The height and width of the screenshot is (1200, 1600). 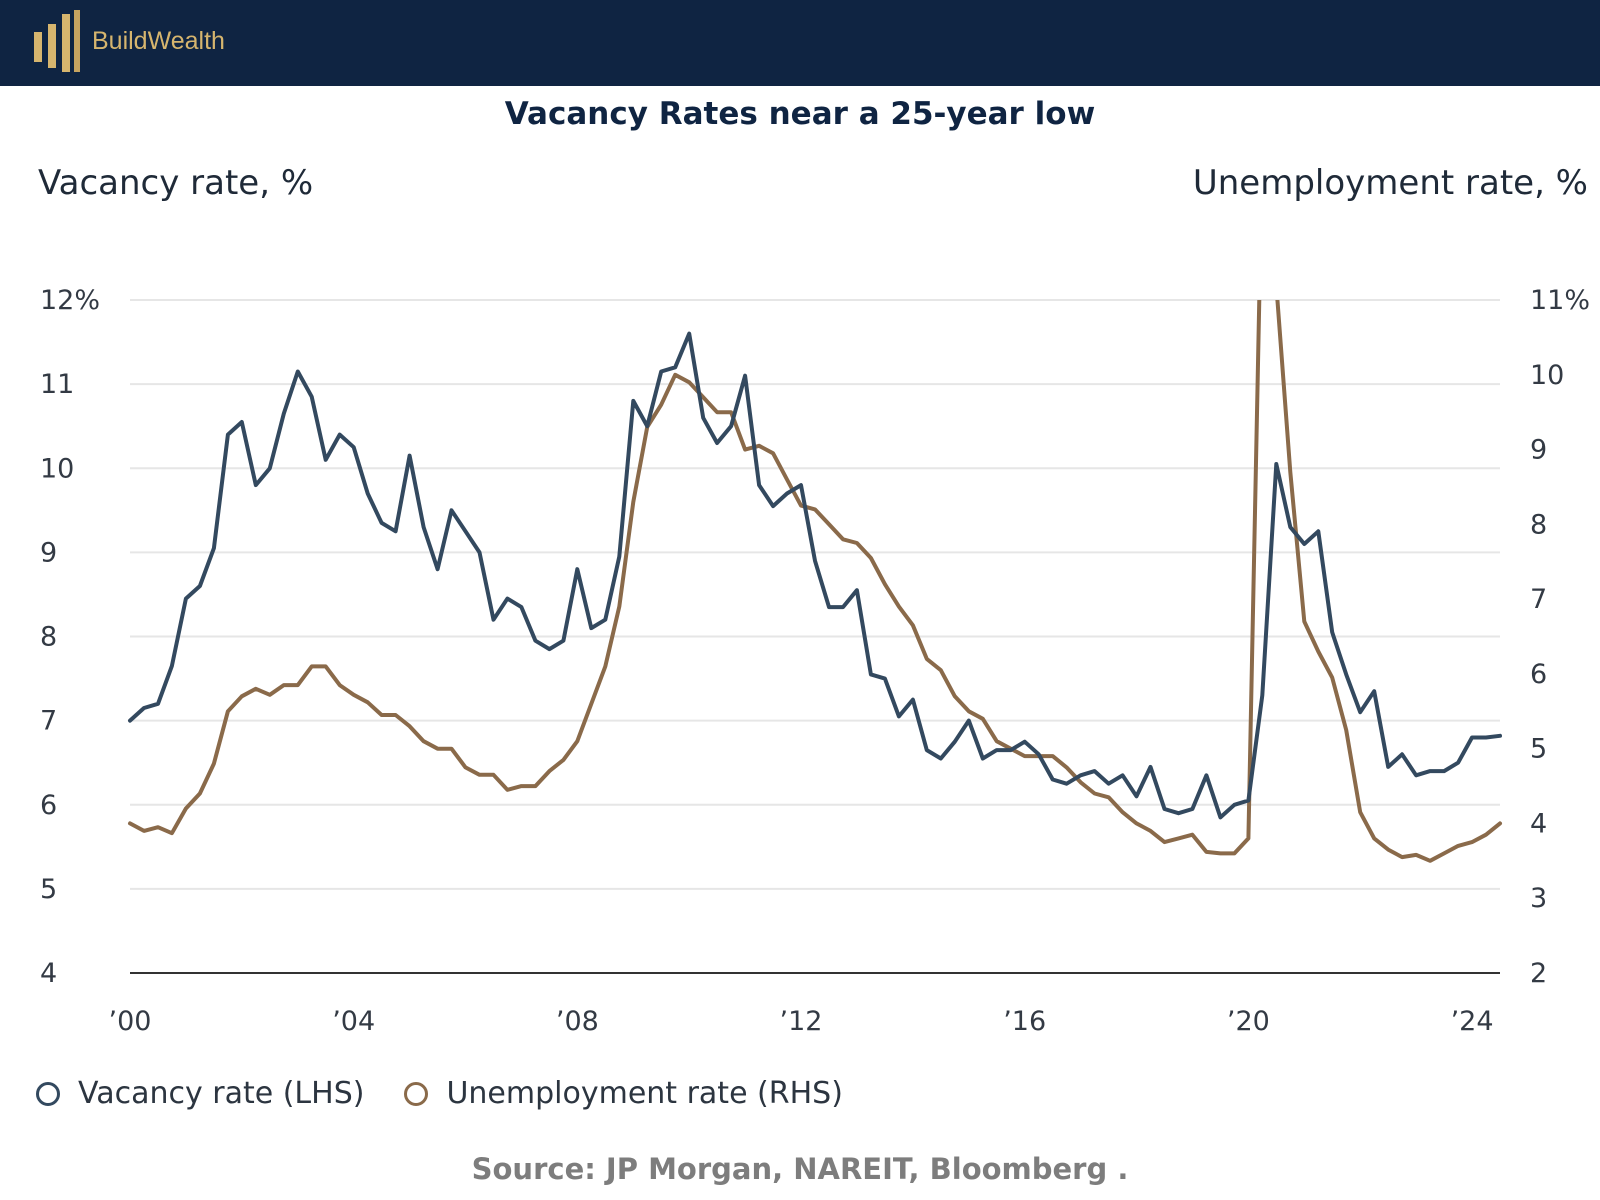 What do you see at coordinates (1538, 524) in the screenshot?
I see `y-right-tick-label: 8` at bounding box center [1538, 524].